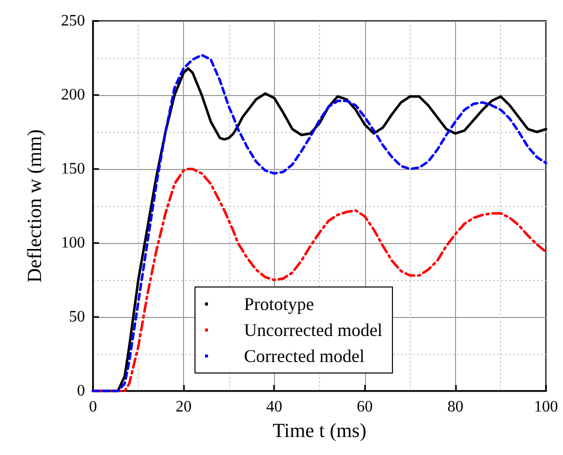 This screenshot has width=563, height=455. Describe the element at coordinates (279, 304) in the screenshot. I see `legend-label: Prototype` at that location.